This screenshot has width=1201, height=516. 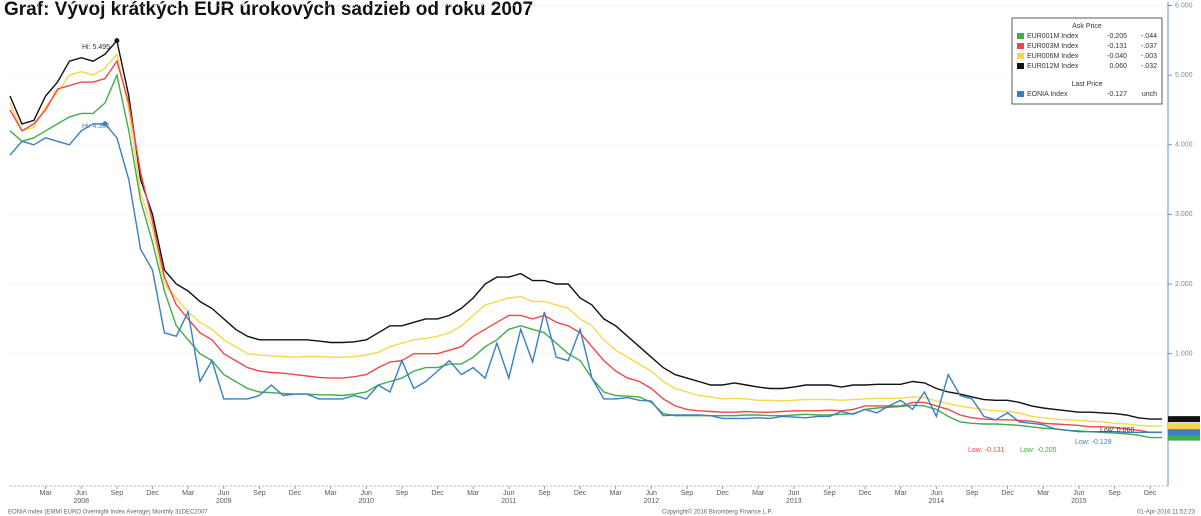 I want to click on legend-value: -0.040, so click(x=1117, y=56).